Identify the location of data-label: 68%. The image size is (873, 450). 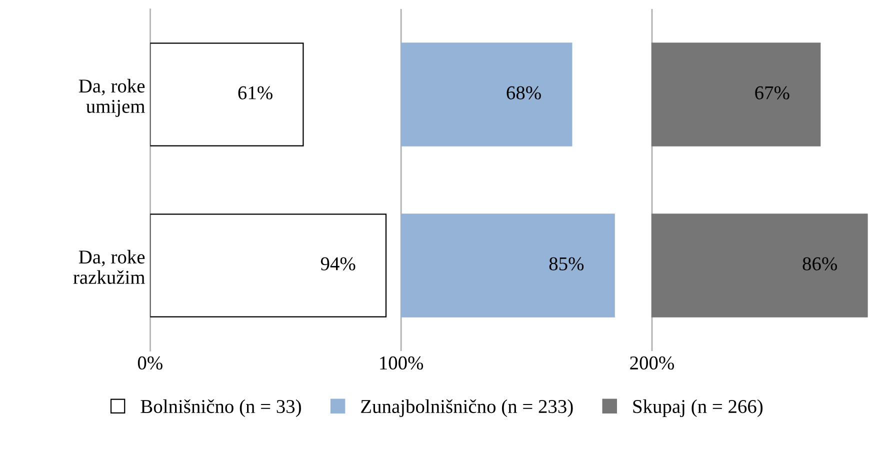
(523, 93).